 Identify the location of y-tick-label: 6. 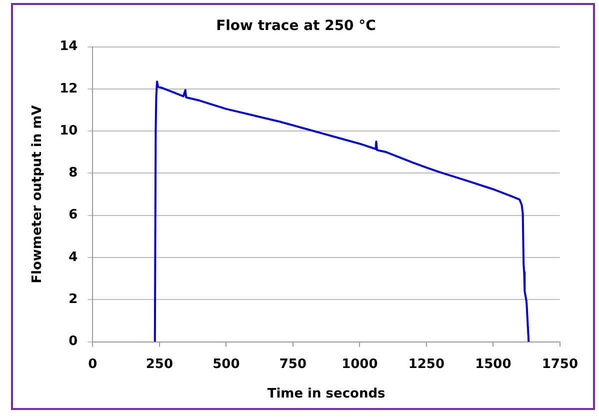
(73, 215).